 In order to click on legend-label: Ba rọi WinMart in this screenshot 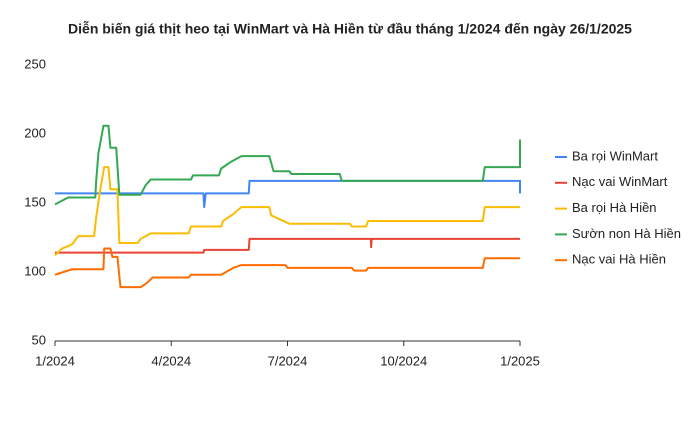, I will do `click(615, 155)`.